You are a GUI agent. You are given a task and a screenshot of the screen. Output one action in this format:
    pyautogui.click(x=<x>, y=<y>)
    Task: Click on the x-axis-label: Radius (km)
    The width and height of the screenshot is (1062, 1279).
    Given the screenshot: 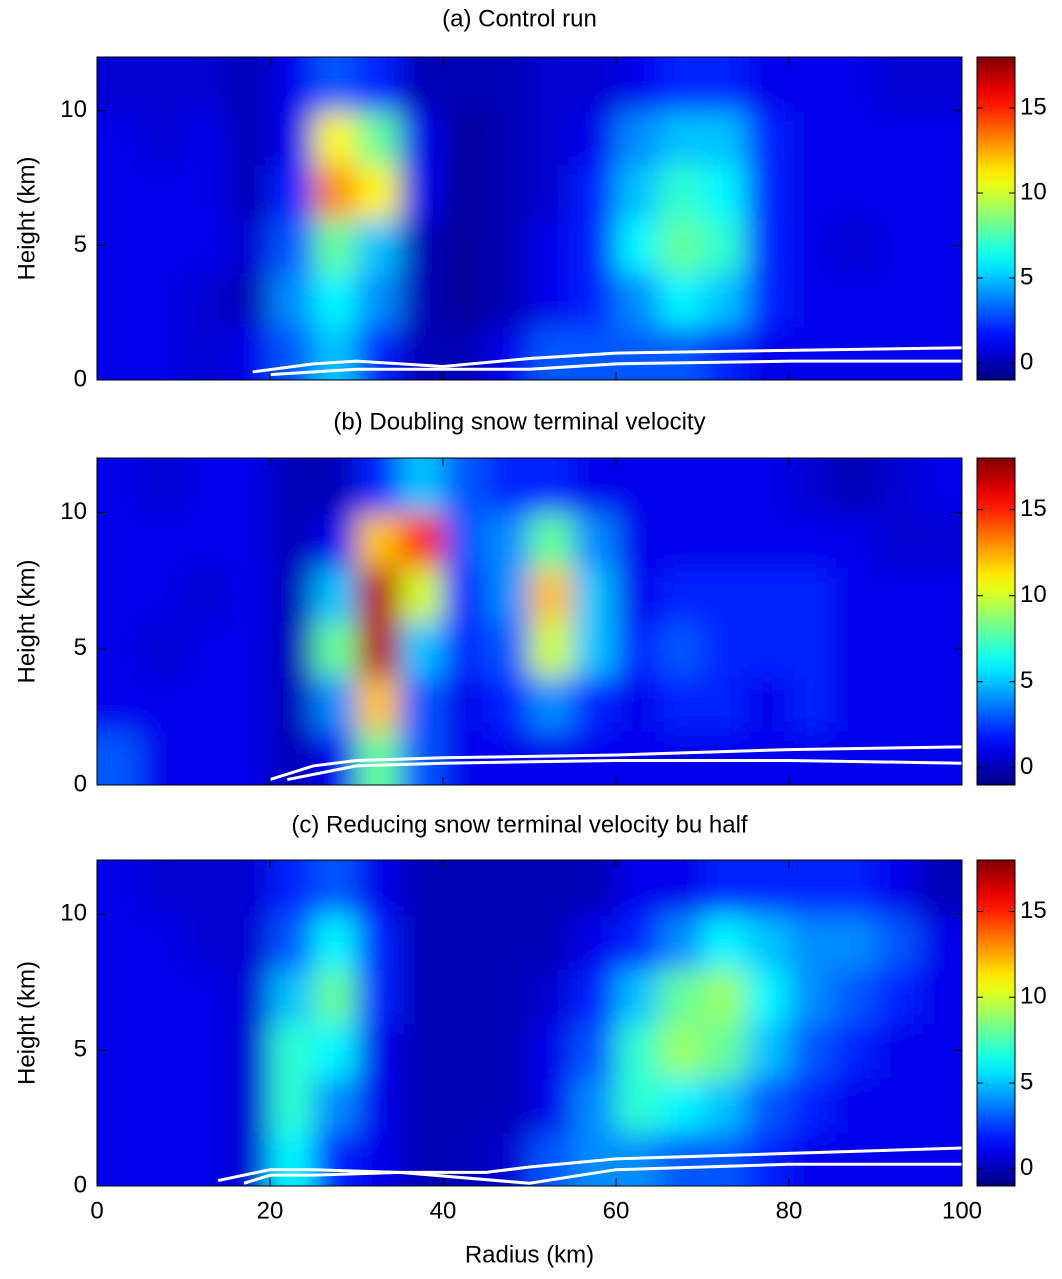 What is the action you would take?
    pyautogui.click(x=529, y=1254)
    